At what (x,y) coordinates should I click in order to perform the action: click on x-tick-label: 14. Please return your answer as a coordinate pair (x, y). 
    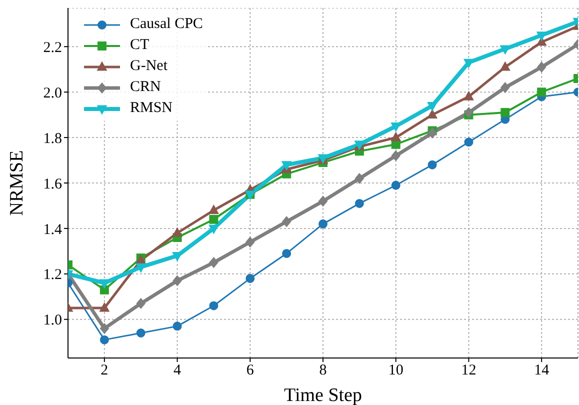
    Looking at the image, I should click on (542, 370).